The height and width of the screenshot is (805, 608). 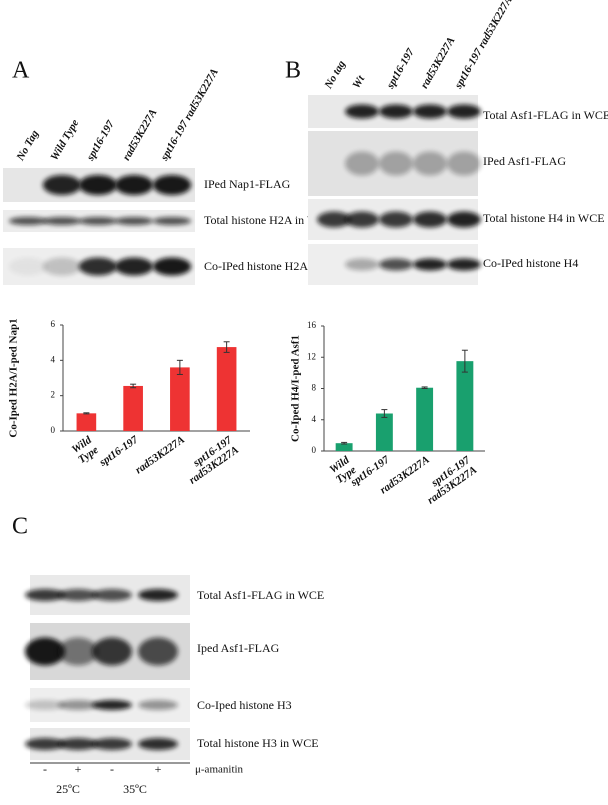 What do you see at coordinates (53, 324) in the screenshot?
I see `y-tick-label: 6` at bounding box center [53, 324].